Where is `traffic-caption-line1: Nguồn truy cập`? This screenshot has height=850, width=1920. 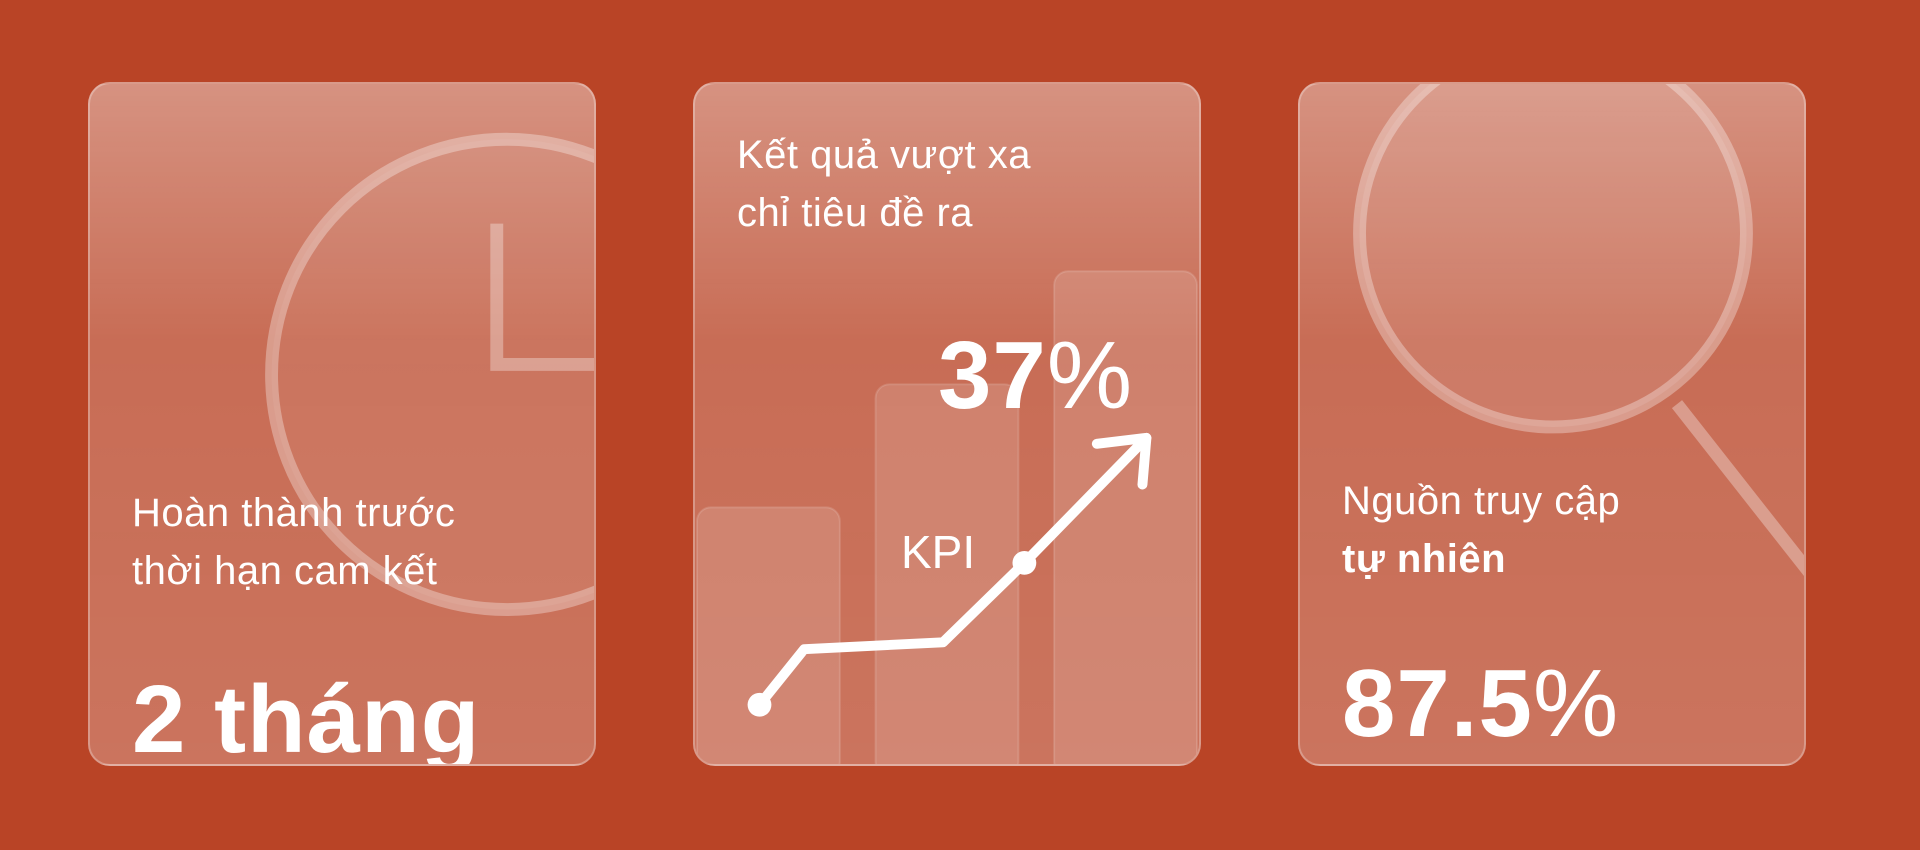
traffic-caption-line1: Nguồn truy cập is located at coordinates (1481, 501).